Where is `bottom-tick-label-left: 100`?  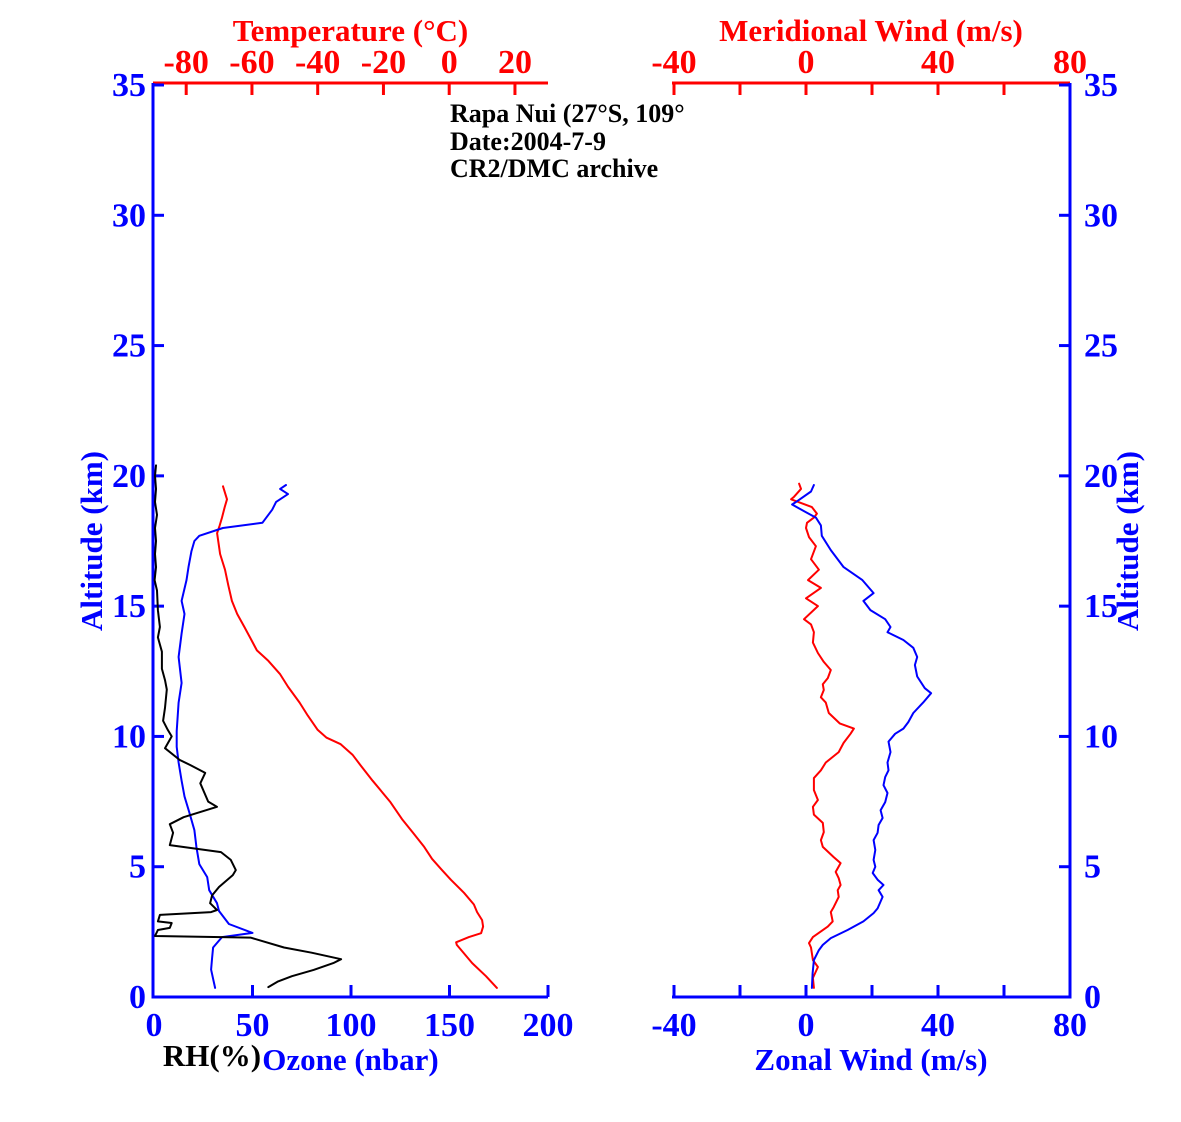
bottom-tick-label-left: 100 is located at coordinates (351, 1025).